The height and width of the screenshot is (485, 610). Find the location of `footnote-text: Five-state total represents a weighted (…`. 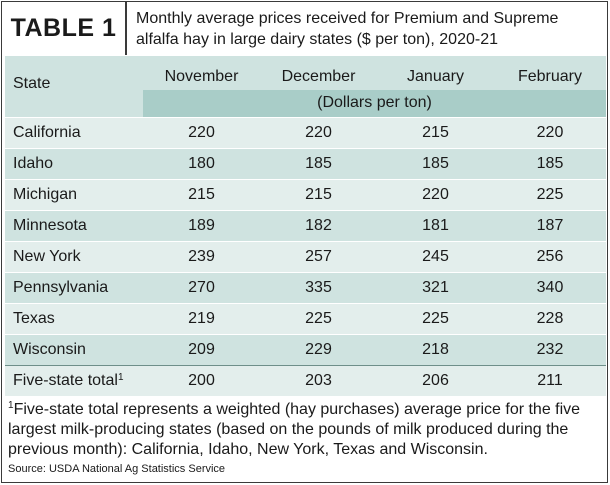

footnote-text: Five-state total represents a weighted (… is located at coordinates (294, 429).